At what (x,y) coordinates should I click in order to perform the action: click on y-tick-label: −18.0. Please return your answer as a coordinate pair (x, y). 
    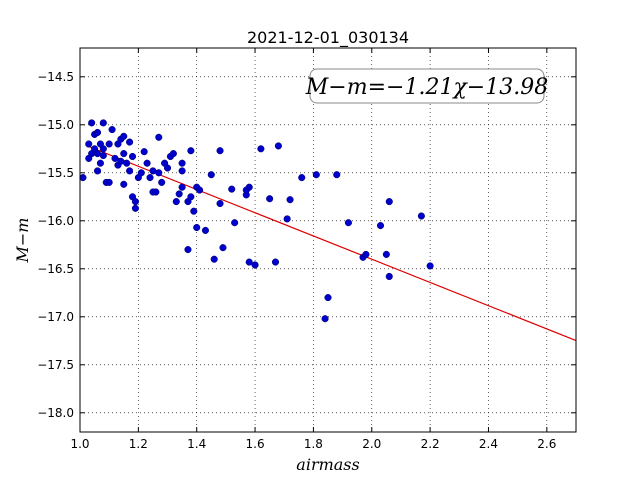
    Looking at the image, I should click on (55, 413).